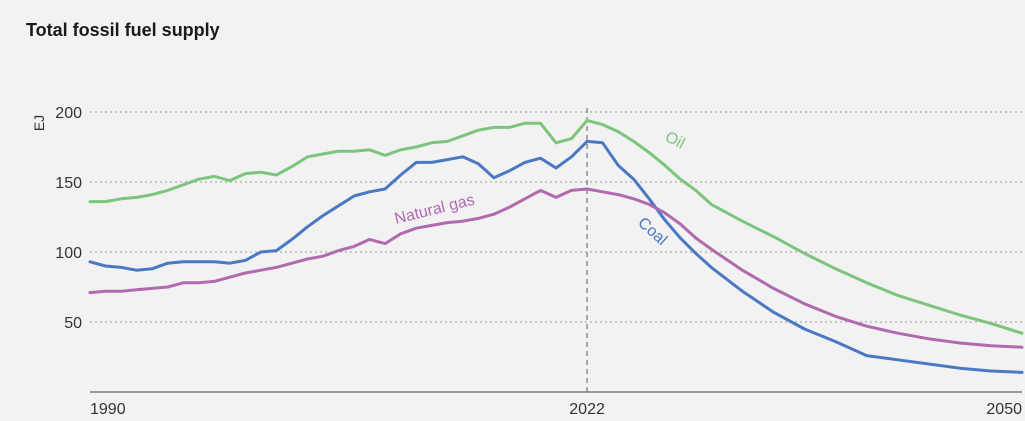 This screenshot has height=421, width=1025. What do you see at coordinates (556, 409) in the screenshot?
I see `x-tick-labels: 1990 2022 2050` at bounding box center [556, 409].